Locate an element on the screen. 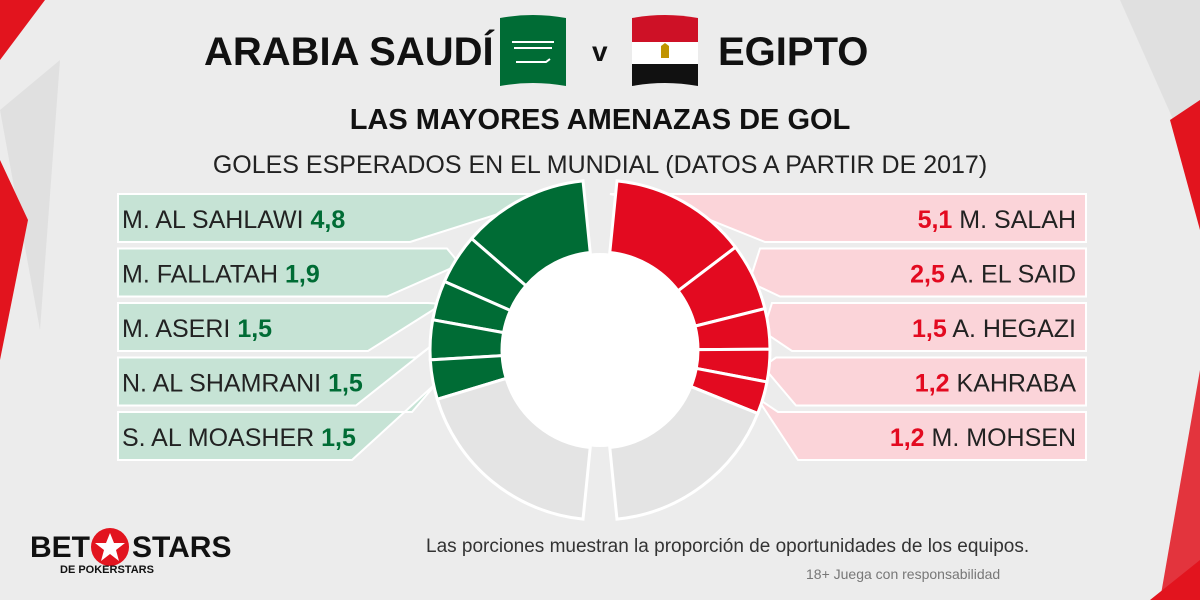 This screenshot has width=1200, height=600. saudi-player-label: M. FALLATAH 1,9 is located at coordinates (221, 275).